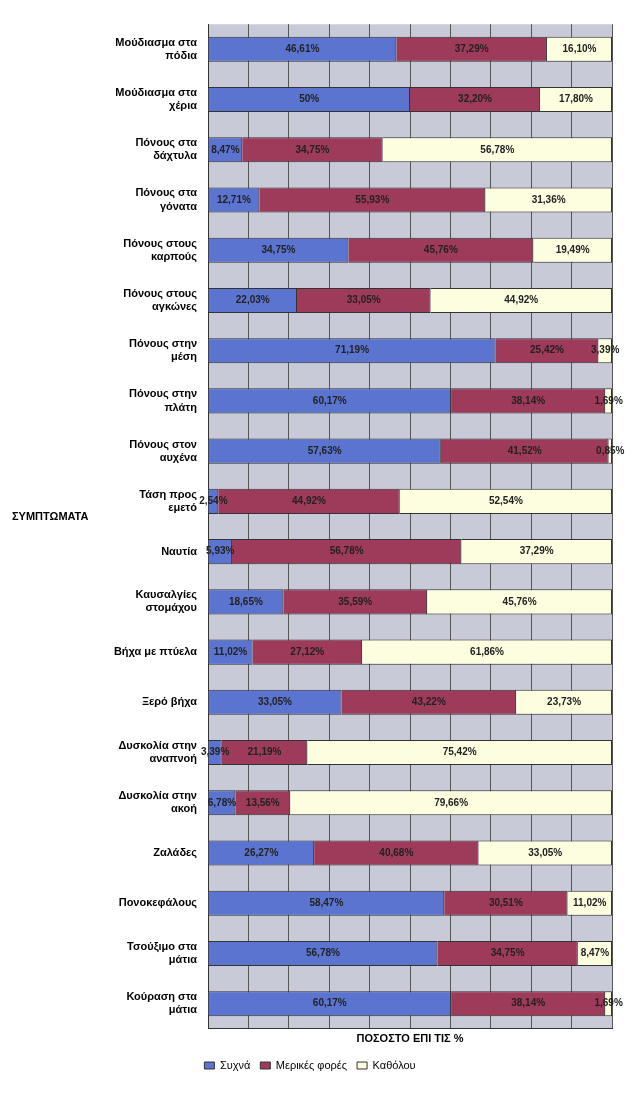 The height and width of the screenshot is (1093, 634). I want to click on data-label: 52,54%, so click(505, 501).